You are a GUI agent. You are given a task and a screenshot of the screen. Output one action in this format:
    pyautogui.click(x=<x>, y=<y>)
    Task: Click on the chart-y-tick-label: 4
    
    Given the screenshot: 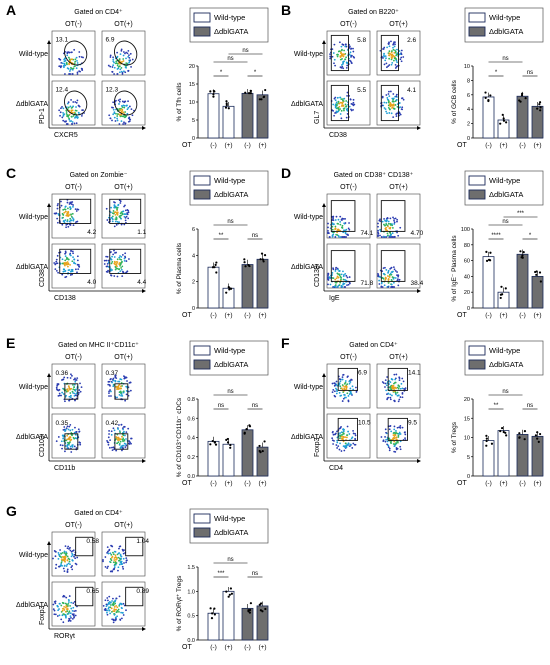 What is the action you would take?
    pyautogui.click(x=468, y=110)
    